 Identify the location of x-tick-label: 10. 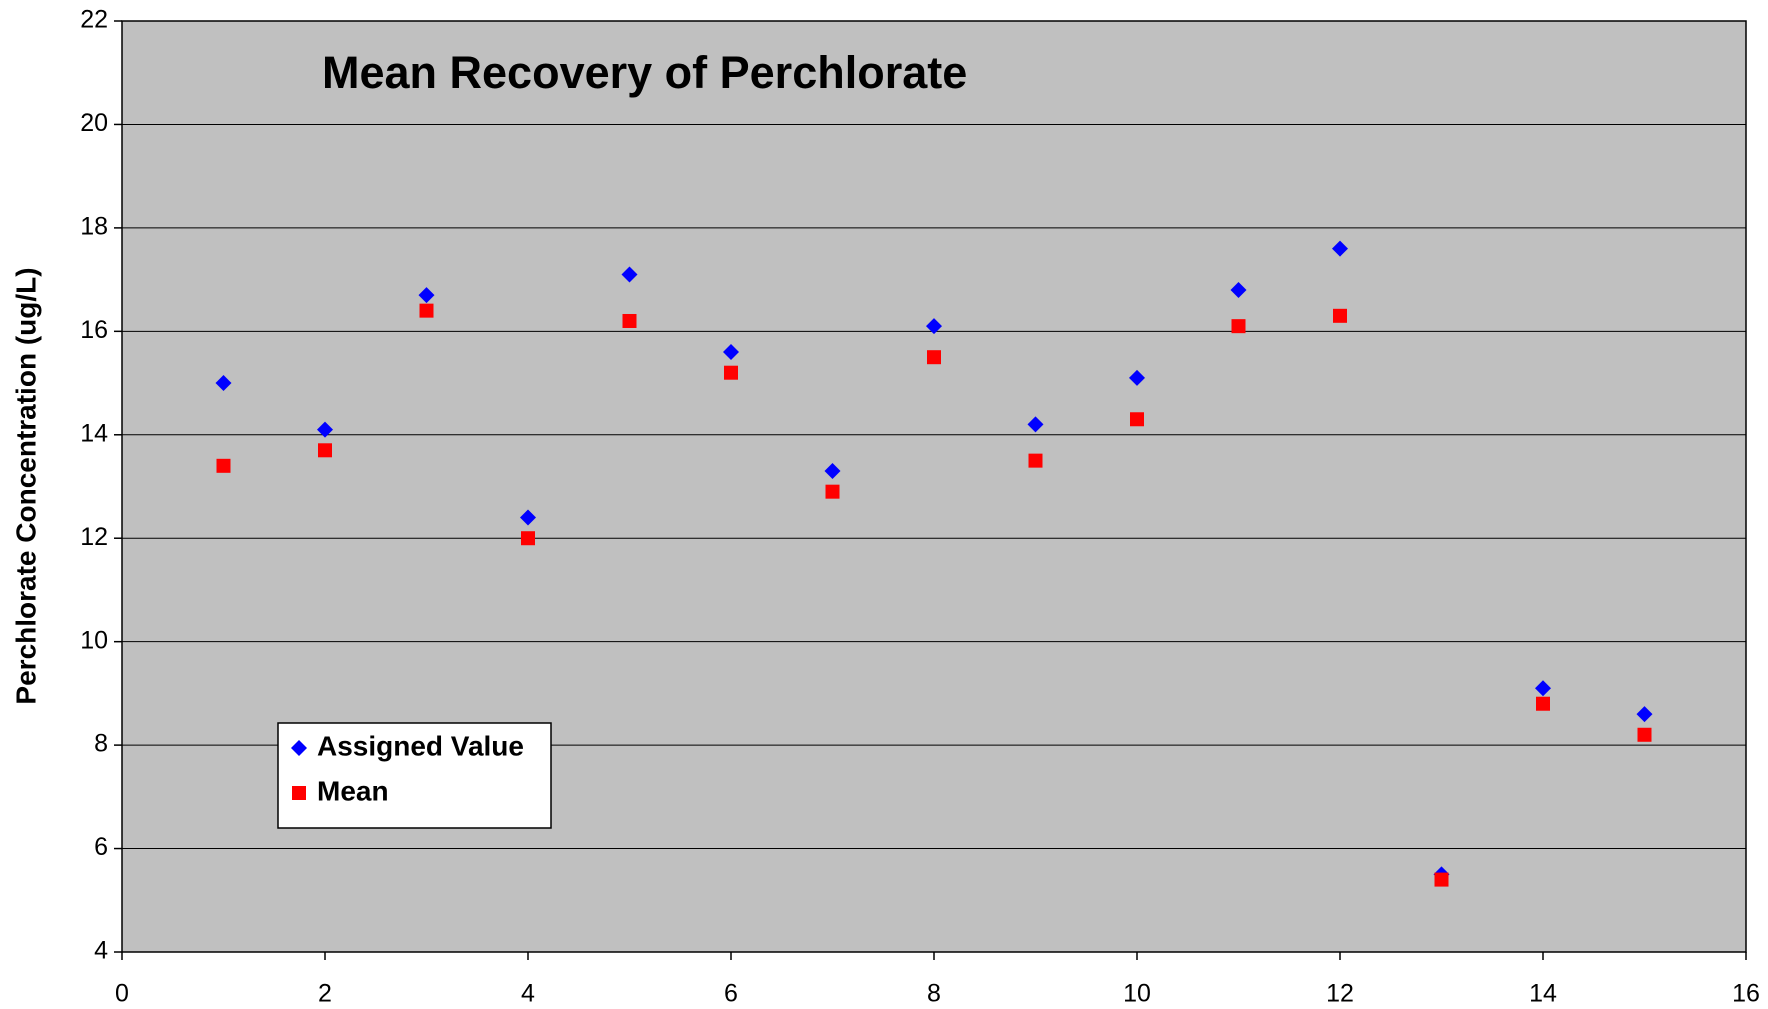
(1137, 994).